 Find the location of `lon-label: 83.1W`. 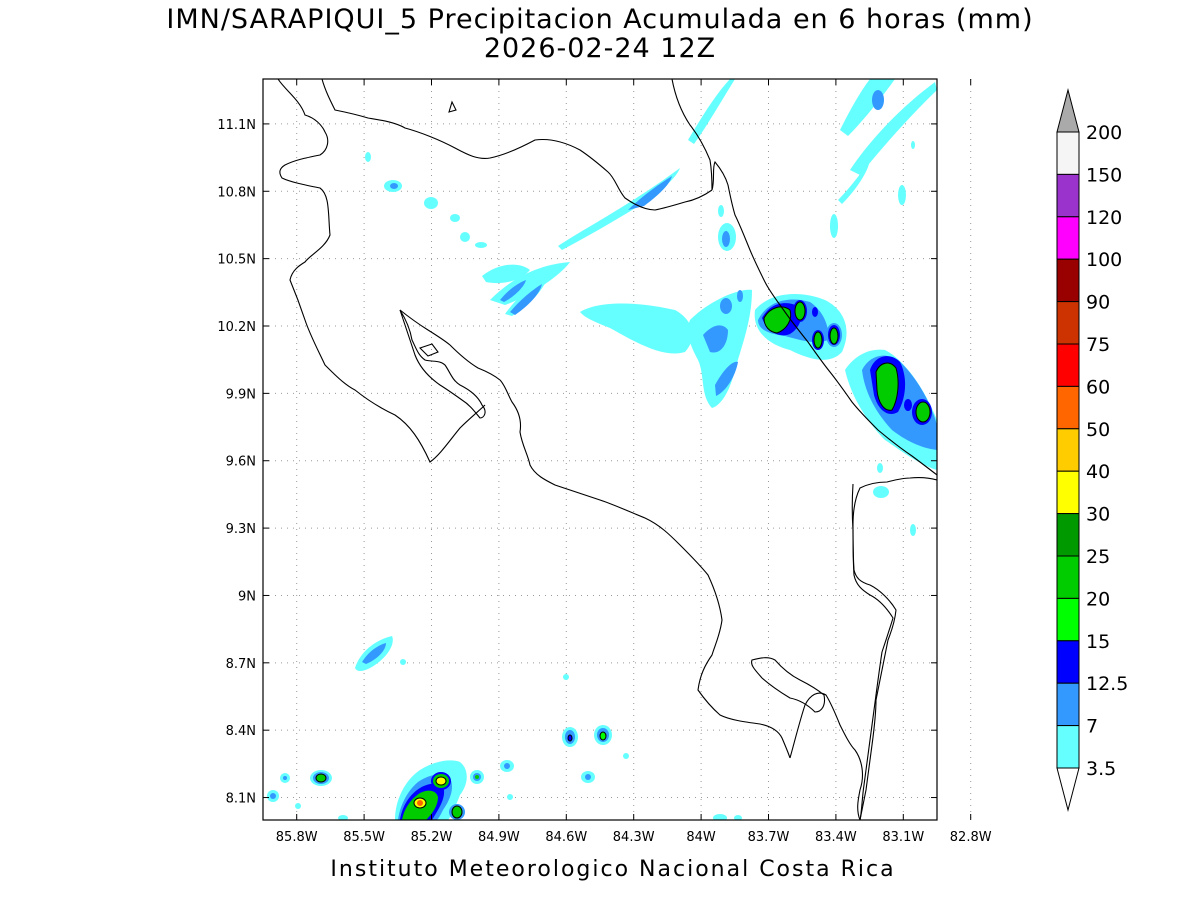

lon-label: 83.1W is located at coordinates (903, 837).